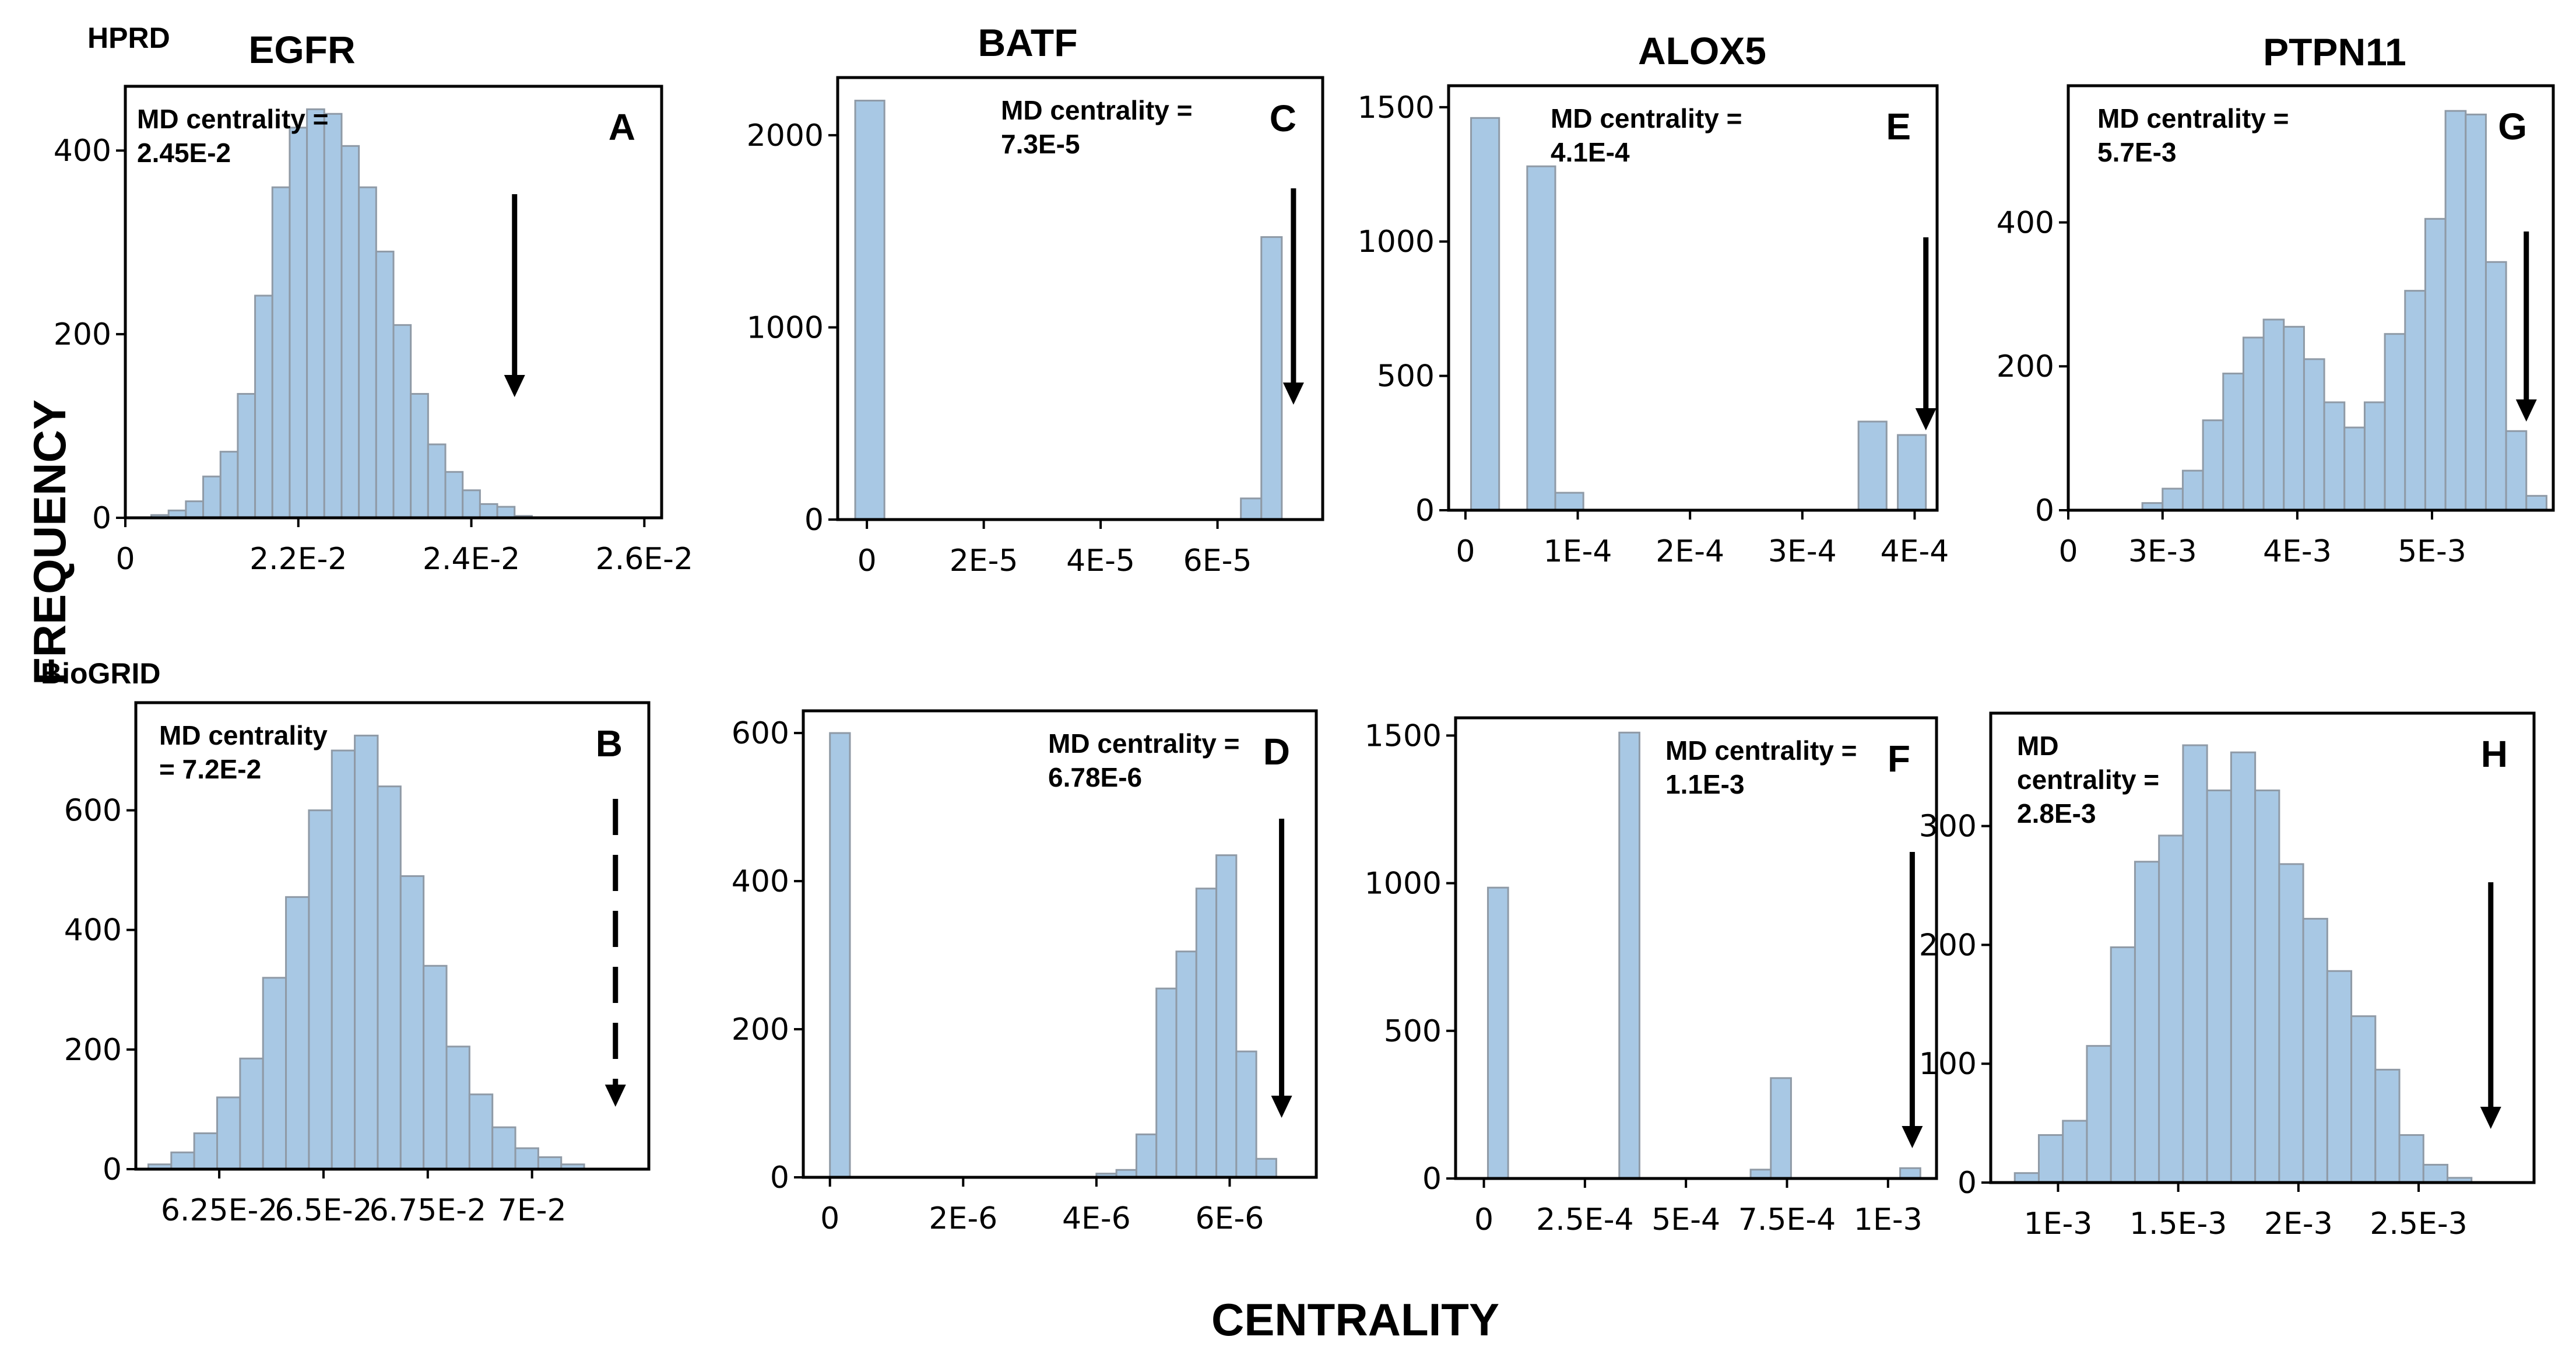 This screenshot has width=2576, height=1354. What do you see at coordinates (1948, 827) in the screenshot?
I see `y-tick-label: 300` at bounding box center [1948, 827].